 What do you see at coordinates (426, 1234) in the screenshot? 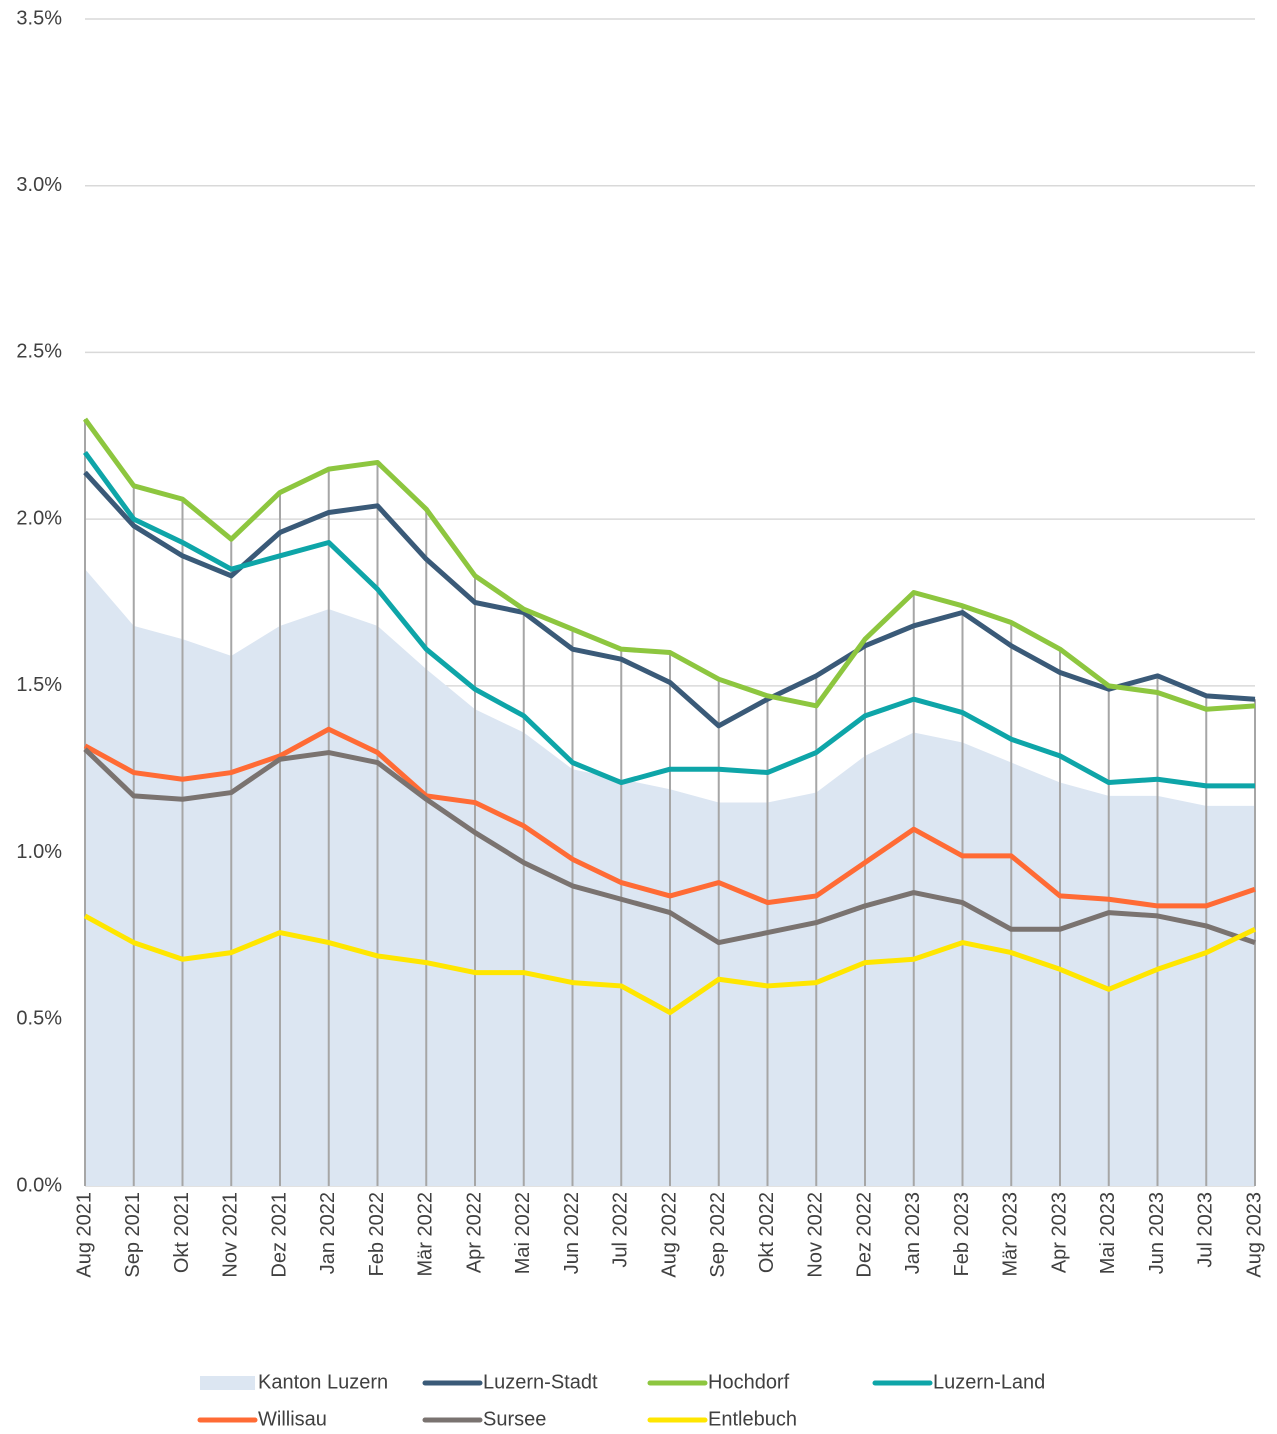
I see `x-tick-label: Mär 2022` at bounding box center [426, 1234].